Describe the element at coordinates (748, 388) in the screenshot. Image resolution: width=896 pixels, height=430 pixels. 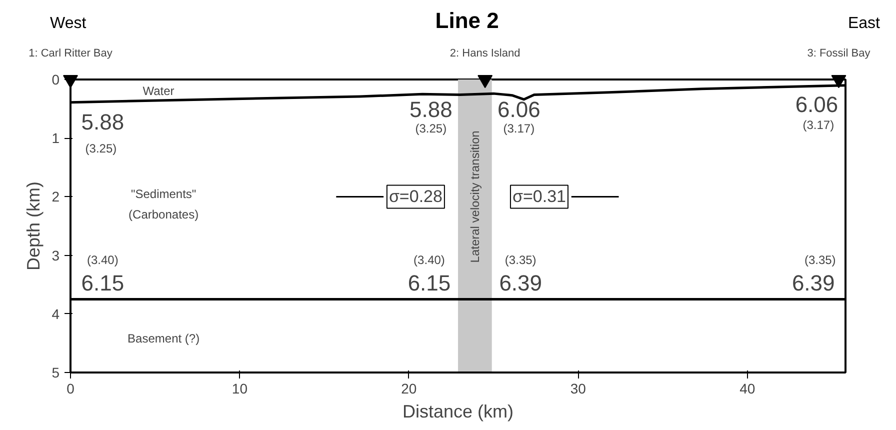
I see `x-tick-label: 40` at that location.